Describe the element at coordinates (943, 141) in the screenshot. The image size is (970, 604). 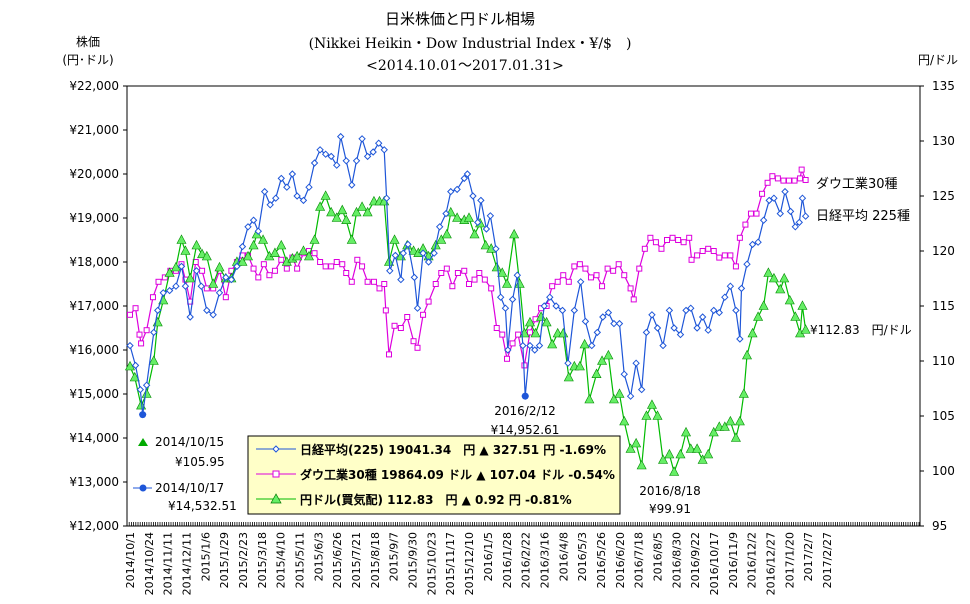
I see `y-right-tick-label: 130` at that location.